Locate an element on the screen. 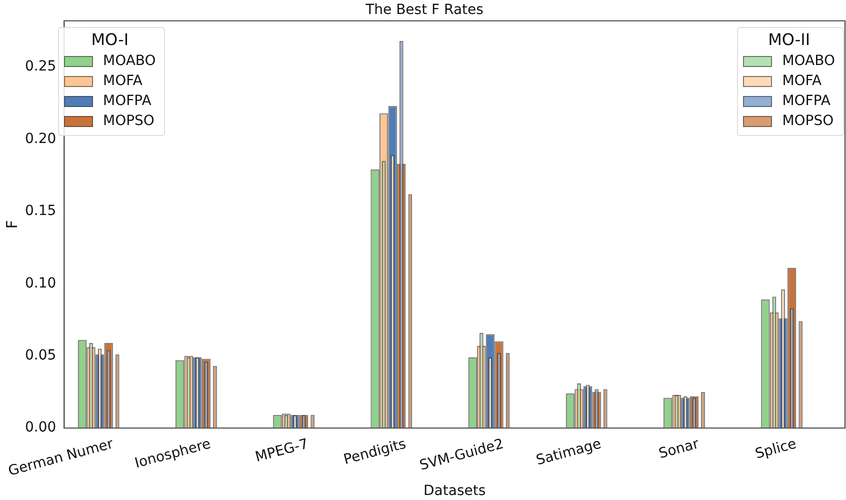 The image size is (846, 500). x-tick-label: MPEG-7 is located at coordinates (282, 451).